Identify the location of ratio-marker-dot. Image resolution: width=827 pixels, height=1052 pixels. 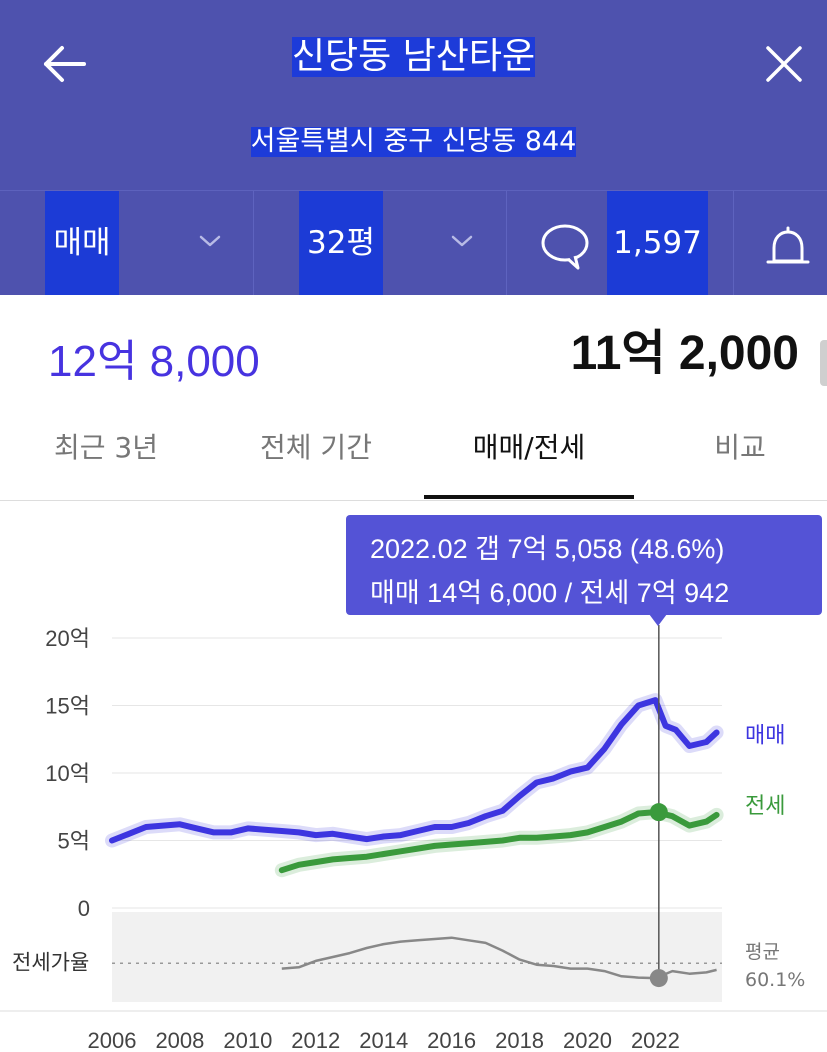
(658, 978).